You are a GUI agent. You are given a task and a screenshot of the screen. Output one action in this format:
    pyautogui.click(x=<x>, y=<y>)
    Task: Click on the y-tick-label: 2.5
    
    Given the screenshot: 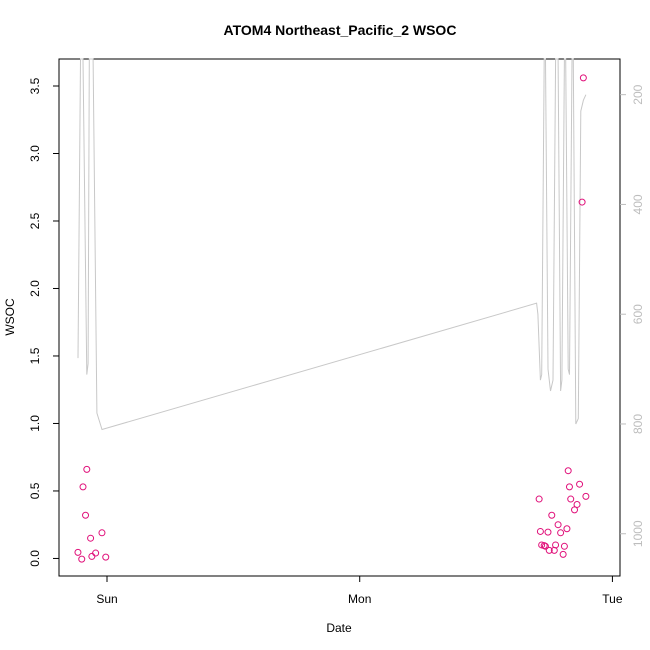 What is the action you would take?
    pyautogui.click(x=35, y=220)
    